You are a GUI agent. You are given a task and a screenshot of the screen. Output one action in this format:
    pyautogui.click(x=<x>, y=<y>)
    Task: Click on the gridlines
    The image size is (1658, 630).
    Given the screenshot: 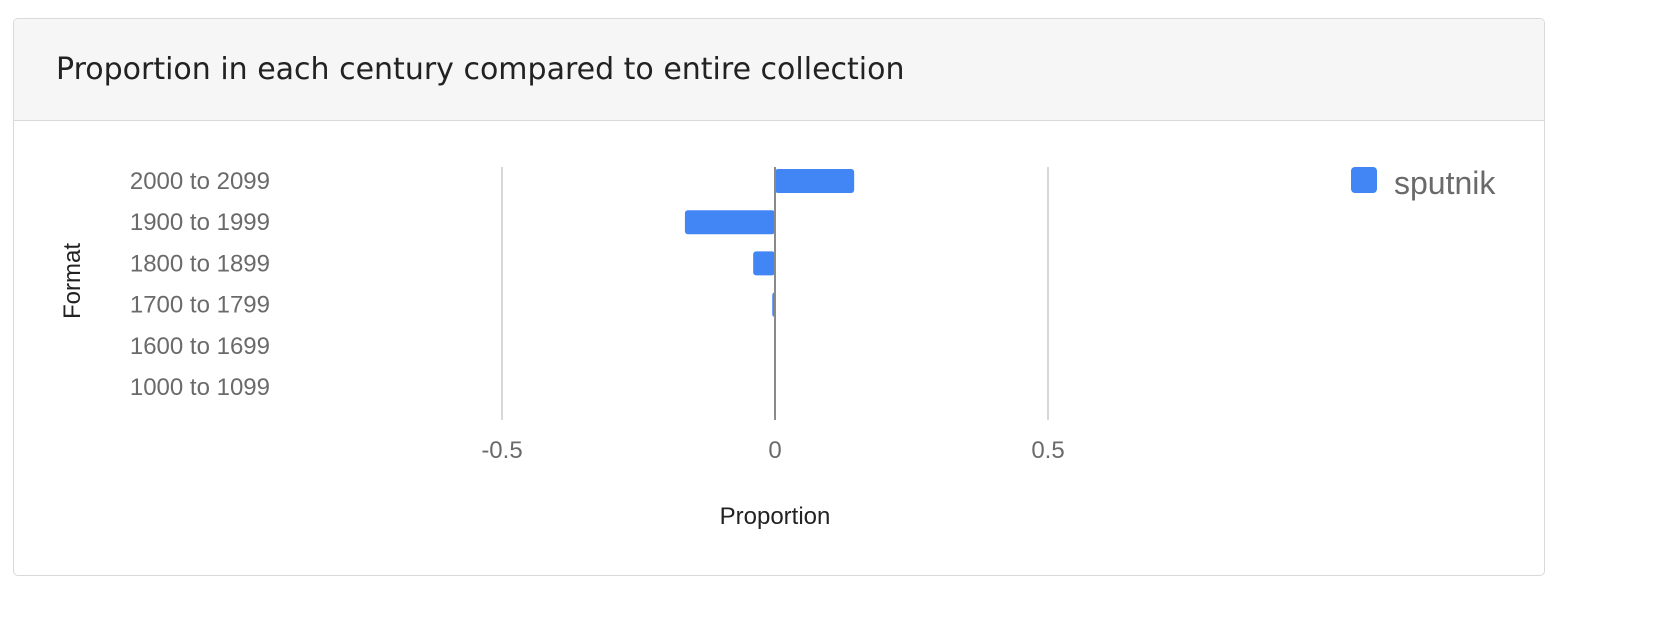 What is the action you would take?
    pyautogui.click(x=775, y=293)
    